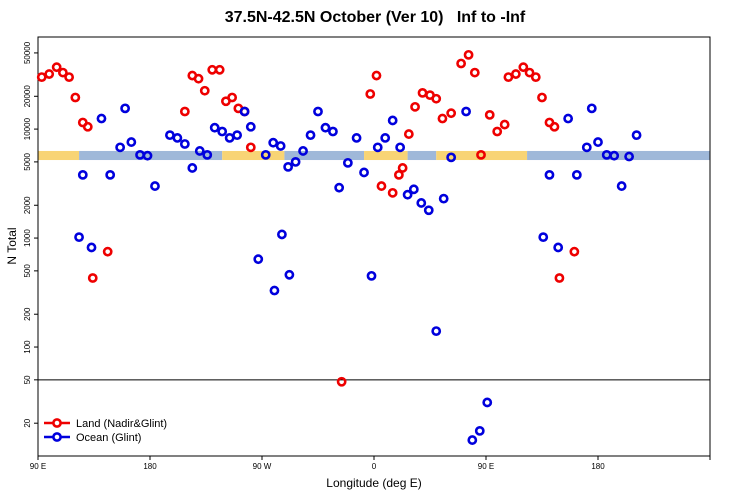 The image size is (750, 500). I want to click on legend-label: Land (Nadir&Glint), so click(121, 424).